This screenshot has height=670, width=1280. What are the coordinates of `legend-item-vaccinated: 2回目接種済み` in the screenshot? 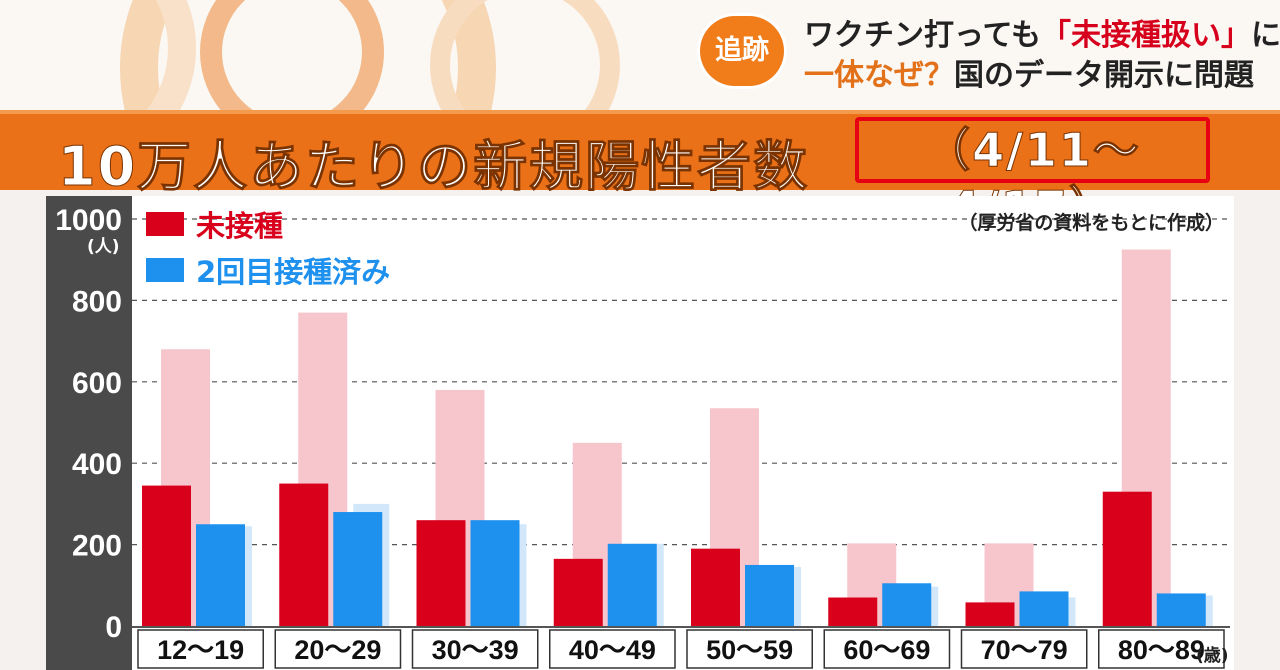 It's located at (268, 270).